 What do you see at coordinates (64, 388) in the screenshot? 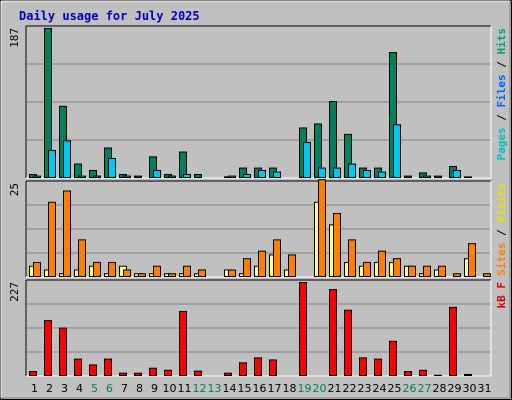
I see `x-tick-label: 3` at bounding box center [64, 388].